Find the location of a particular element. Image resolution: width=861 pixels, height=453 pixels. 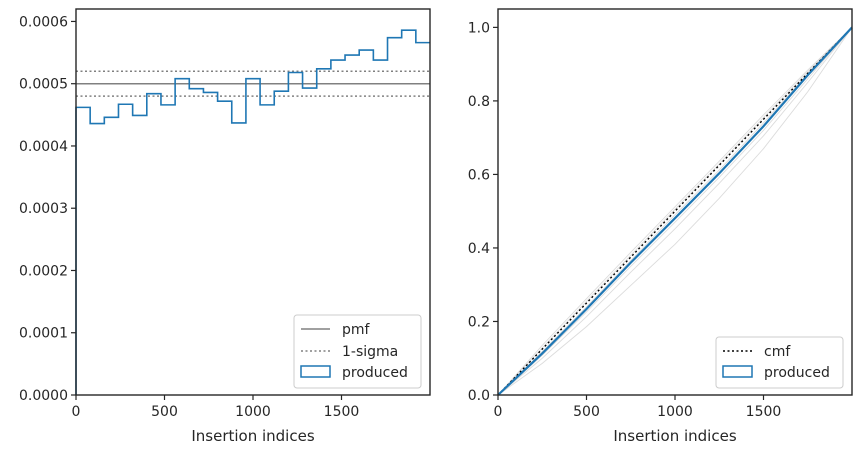

left-legend: pmf 1-sigma produced is located at coordinates (357, 351).